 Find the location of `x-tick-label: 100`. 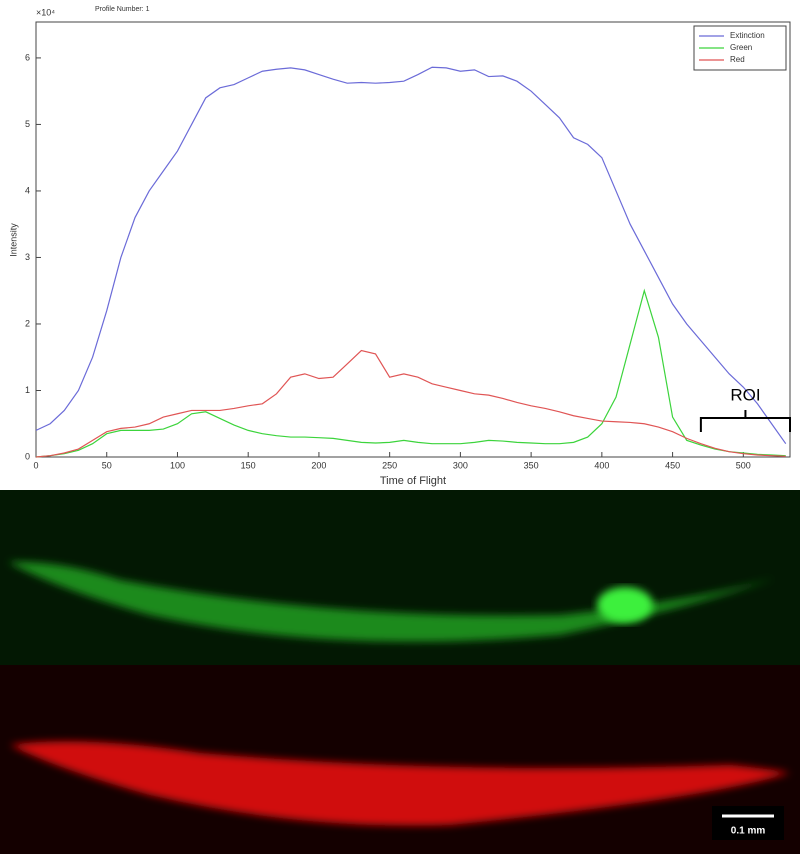

x-tick-label: 100 is located at coordinates (177, 465).